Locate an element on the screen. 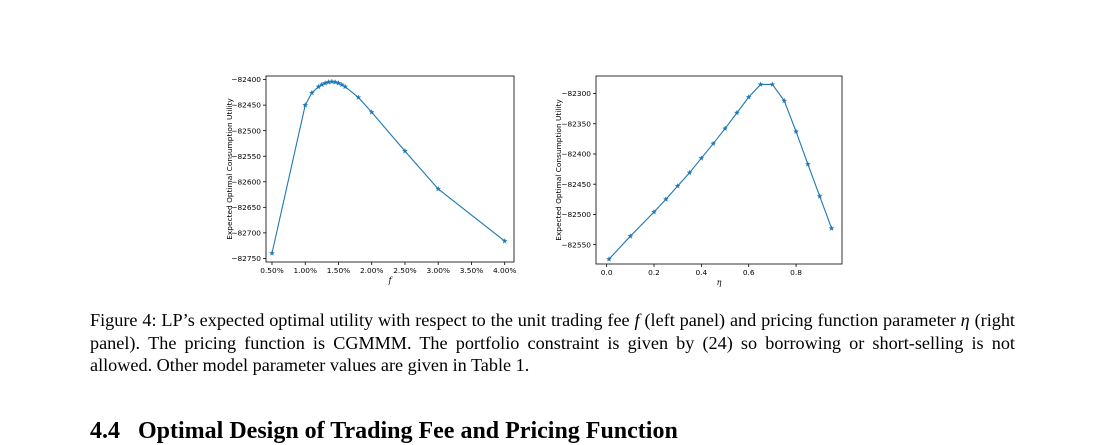 This screenshot has width=1100, height=445. x-tick-label: 1.50% is located at coordinates (338, 270).